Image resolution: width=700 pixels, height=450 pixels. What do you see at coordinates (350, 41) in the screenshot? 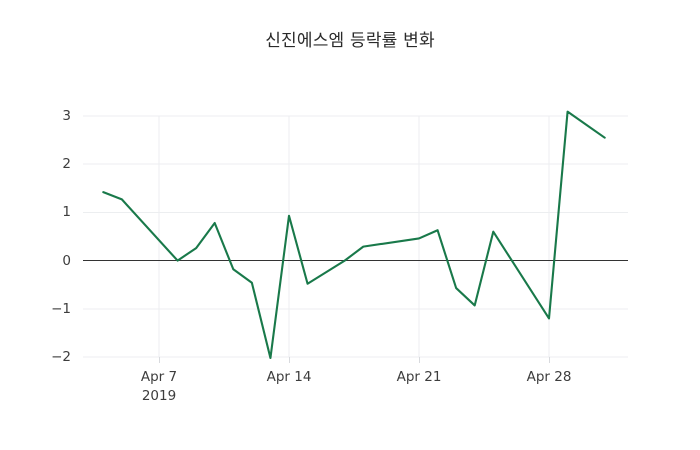
I see `chart-title: 신진에스엠 등락률 변화` at bounding box center [350, 41].